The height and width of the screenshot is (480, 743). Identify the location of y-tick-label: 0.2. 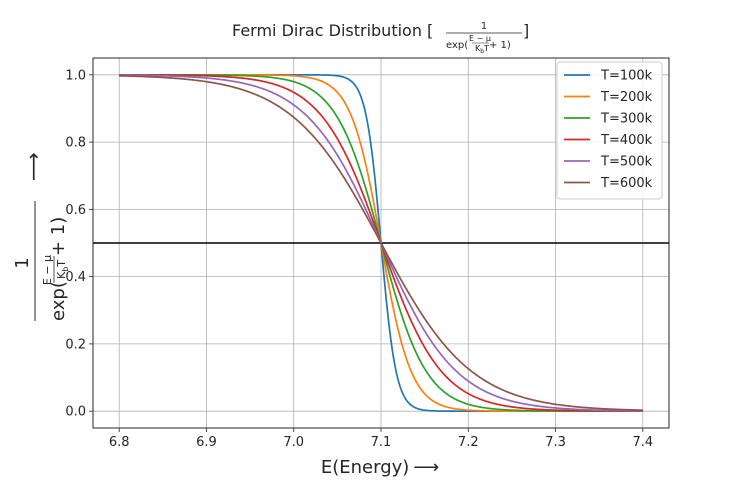
(75, 344).